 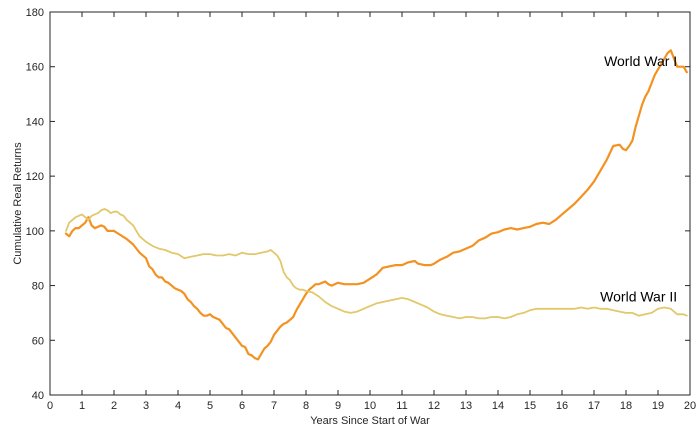 I want to click on y-tick-label: 180, so click(x=35, y=13).